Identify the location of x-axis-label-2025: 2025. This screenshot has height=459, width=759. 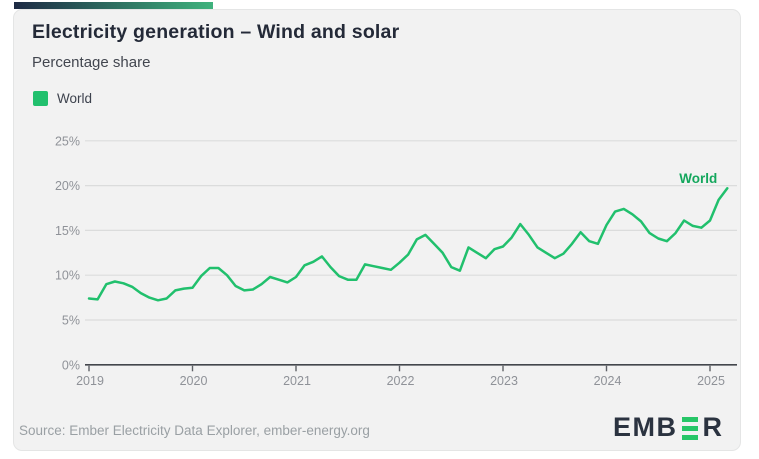
(711, 381).